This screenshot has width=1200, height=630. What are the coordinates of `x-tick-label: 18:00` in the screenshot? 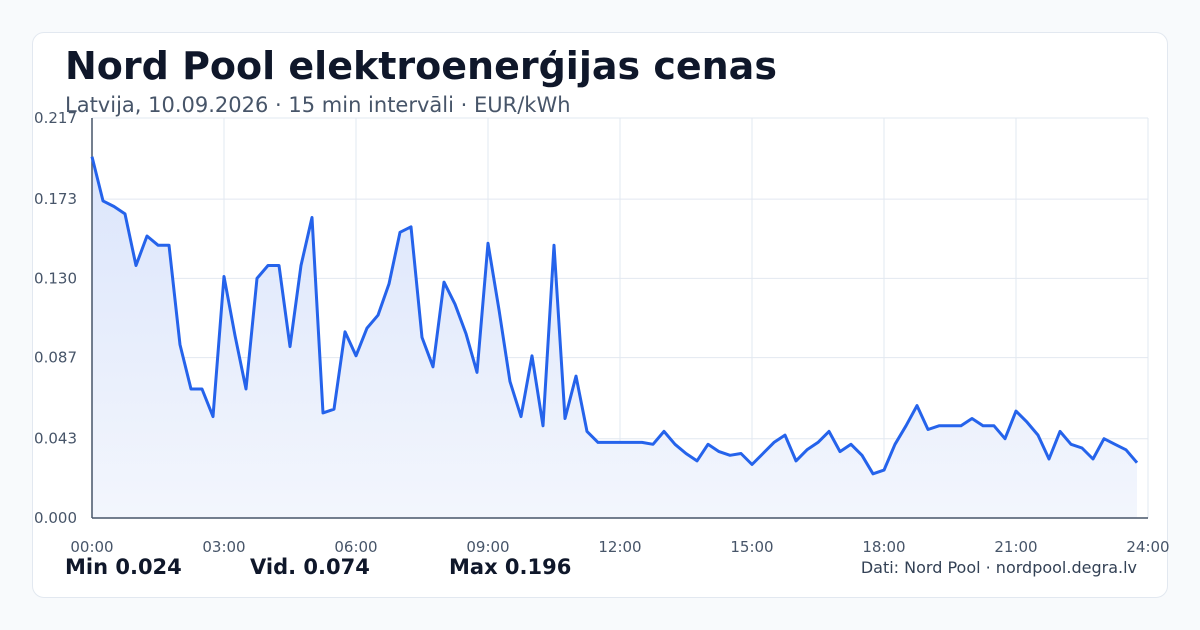 It's located at (883, 547).